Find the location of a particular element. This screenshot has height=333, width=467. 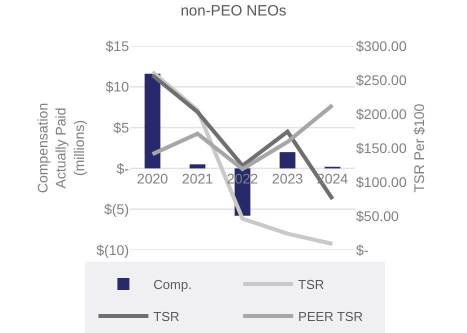

y-tick-label: $(5) is located at coordinates (116, 209).